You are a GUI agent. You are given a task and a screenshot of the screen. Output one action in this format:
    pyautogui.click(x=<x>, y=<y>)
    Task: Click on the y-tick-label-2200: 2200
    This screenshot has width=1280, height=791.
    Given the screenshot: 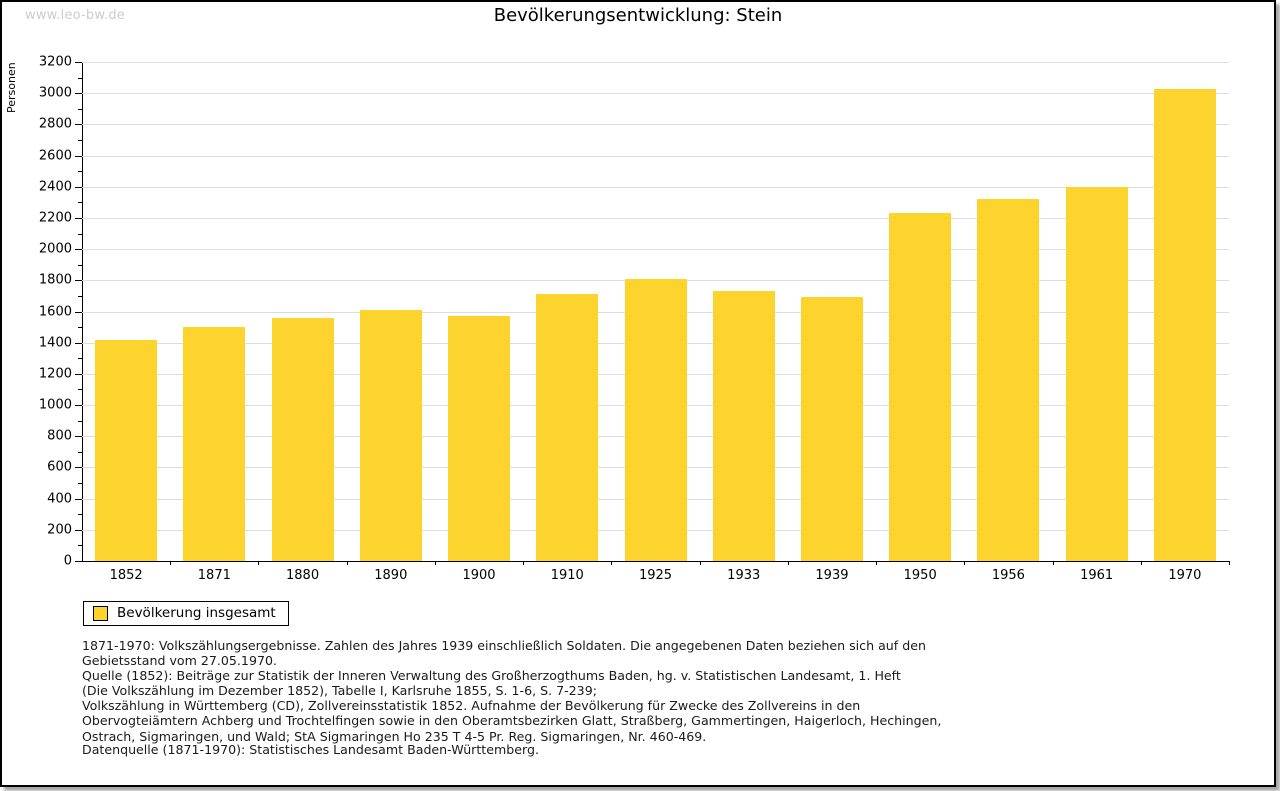 What is the action you would take?
    pyautogui.click(x=55, y=218)
    